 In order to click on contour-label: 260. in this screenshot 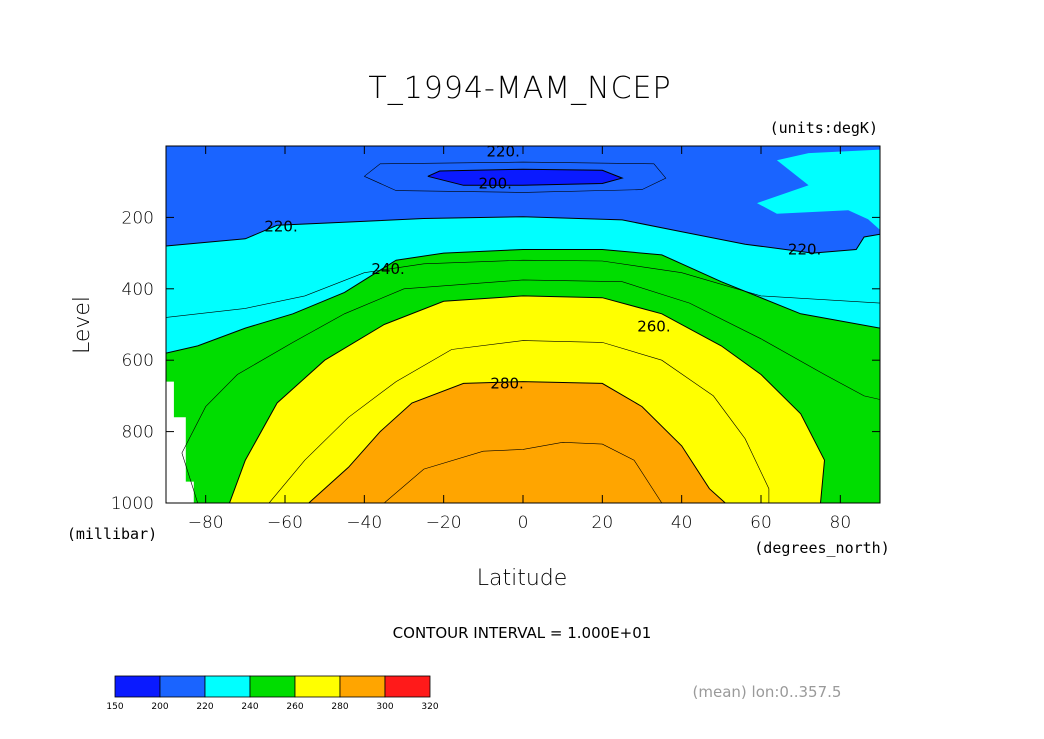, I will do `click(653, 326)`.